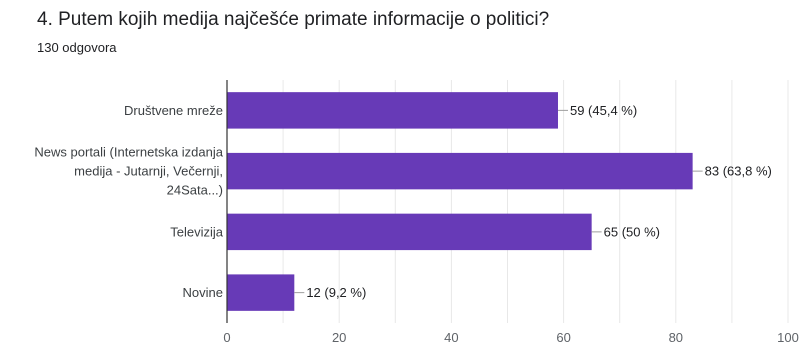  What do you see at coordinates (738, 171) in the screenshot?
I see `data-label: 83 (63,8 %)` at bounding box center [738, 171].